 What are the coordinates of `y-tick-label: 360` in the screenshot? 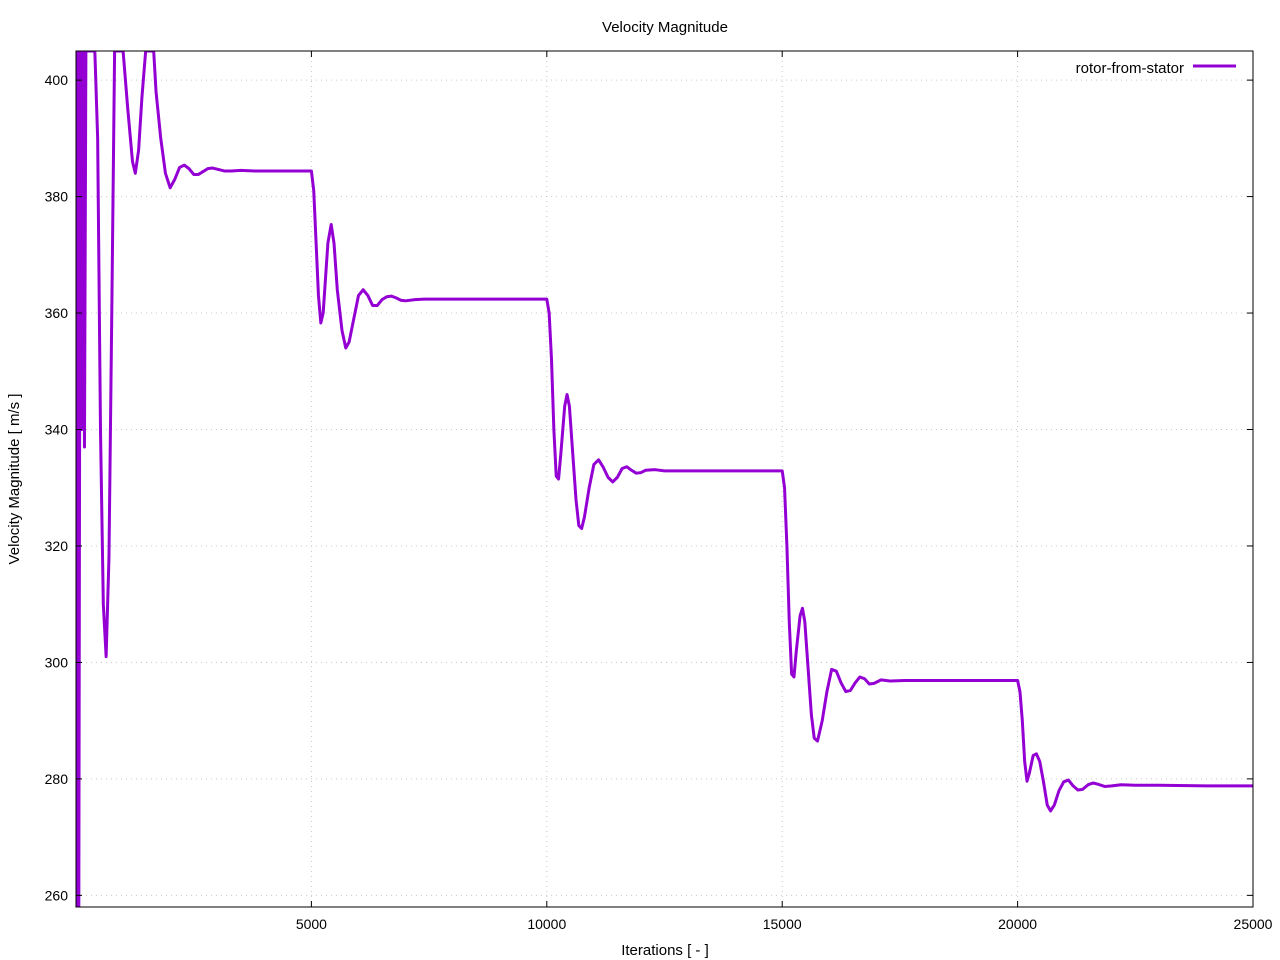 It's located at (57, 313).